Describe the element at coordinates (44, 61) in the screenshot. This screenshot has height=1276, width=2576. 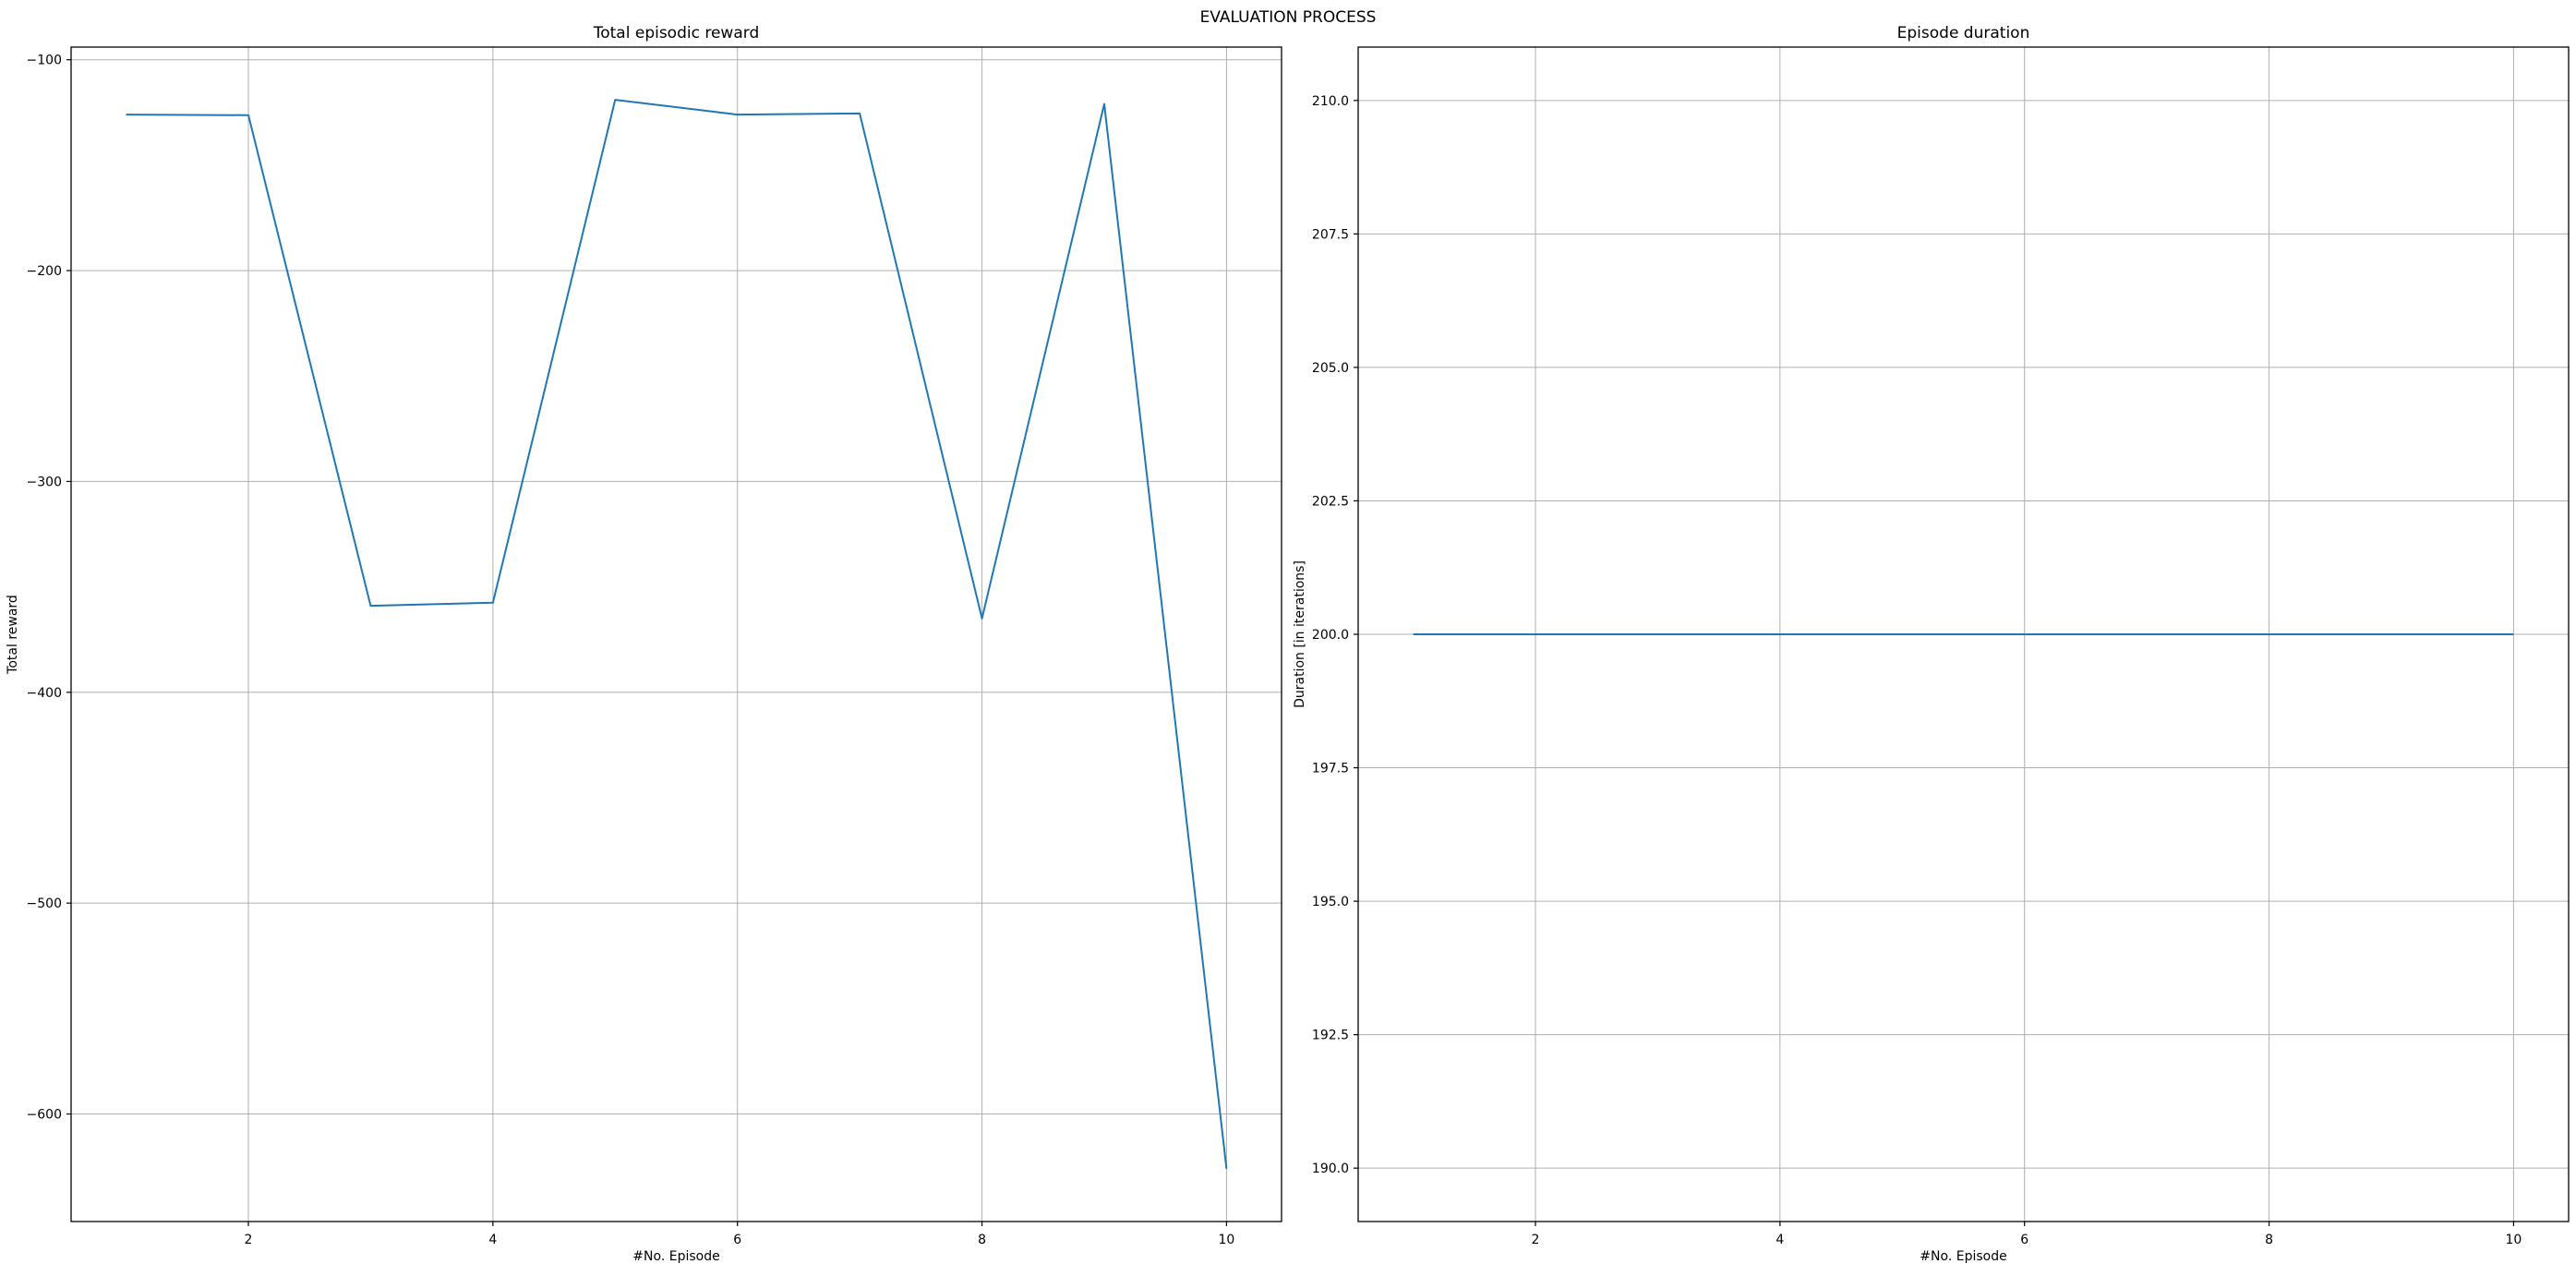
I see `reward-y-tick-label: −100` at that location.